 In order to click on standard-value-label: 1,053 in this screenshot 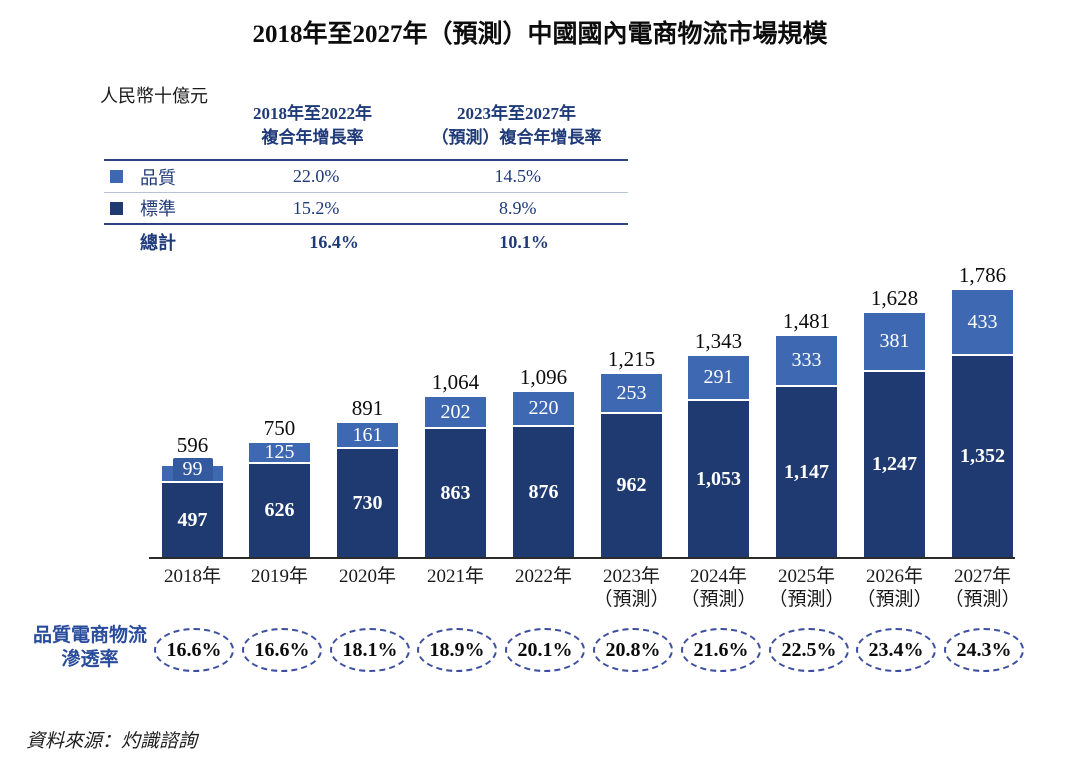, I will do `click(718, 479)`.